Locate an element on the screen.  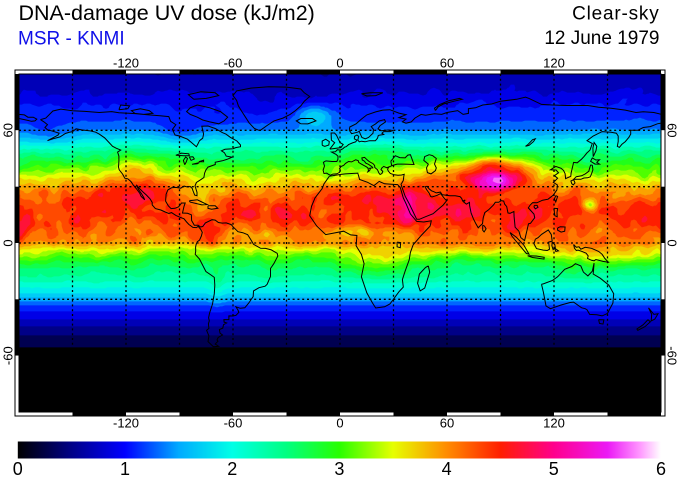
svg-text: 1 is located at coordinates (125, 469).